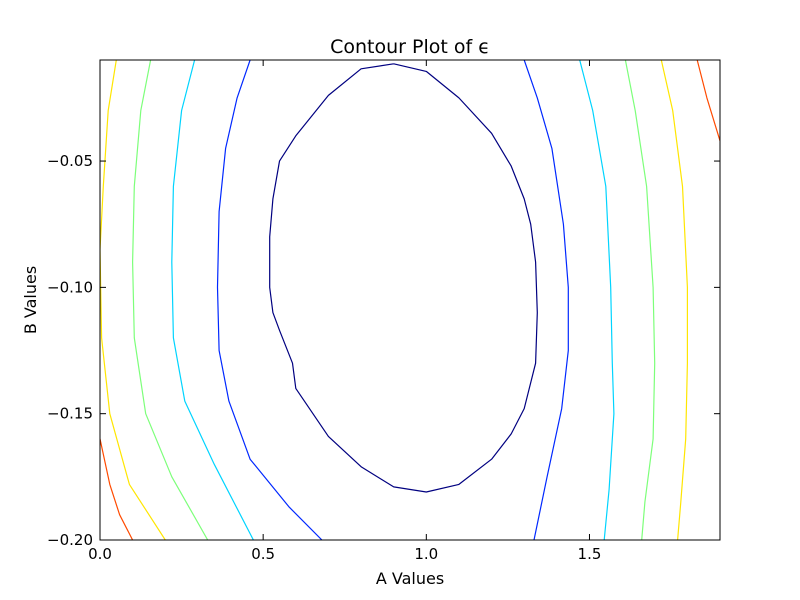 The height and width of the screenshot is (600, 800). Describe the element at coordinates (70, 540) in the screenshot. I see `y-tick-label-3: −0.20` at that location.